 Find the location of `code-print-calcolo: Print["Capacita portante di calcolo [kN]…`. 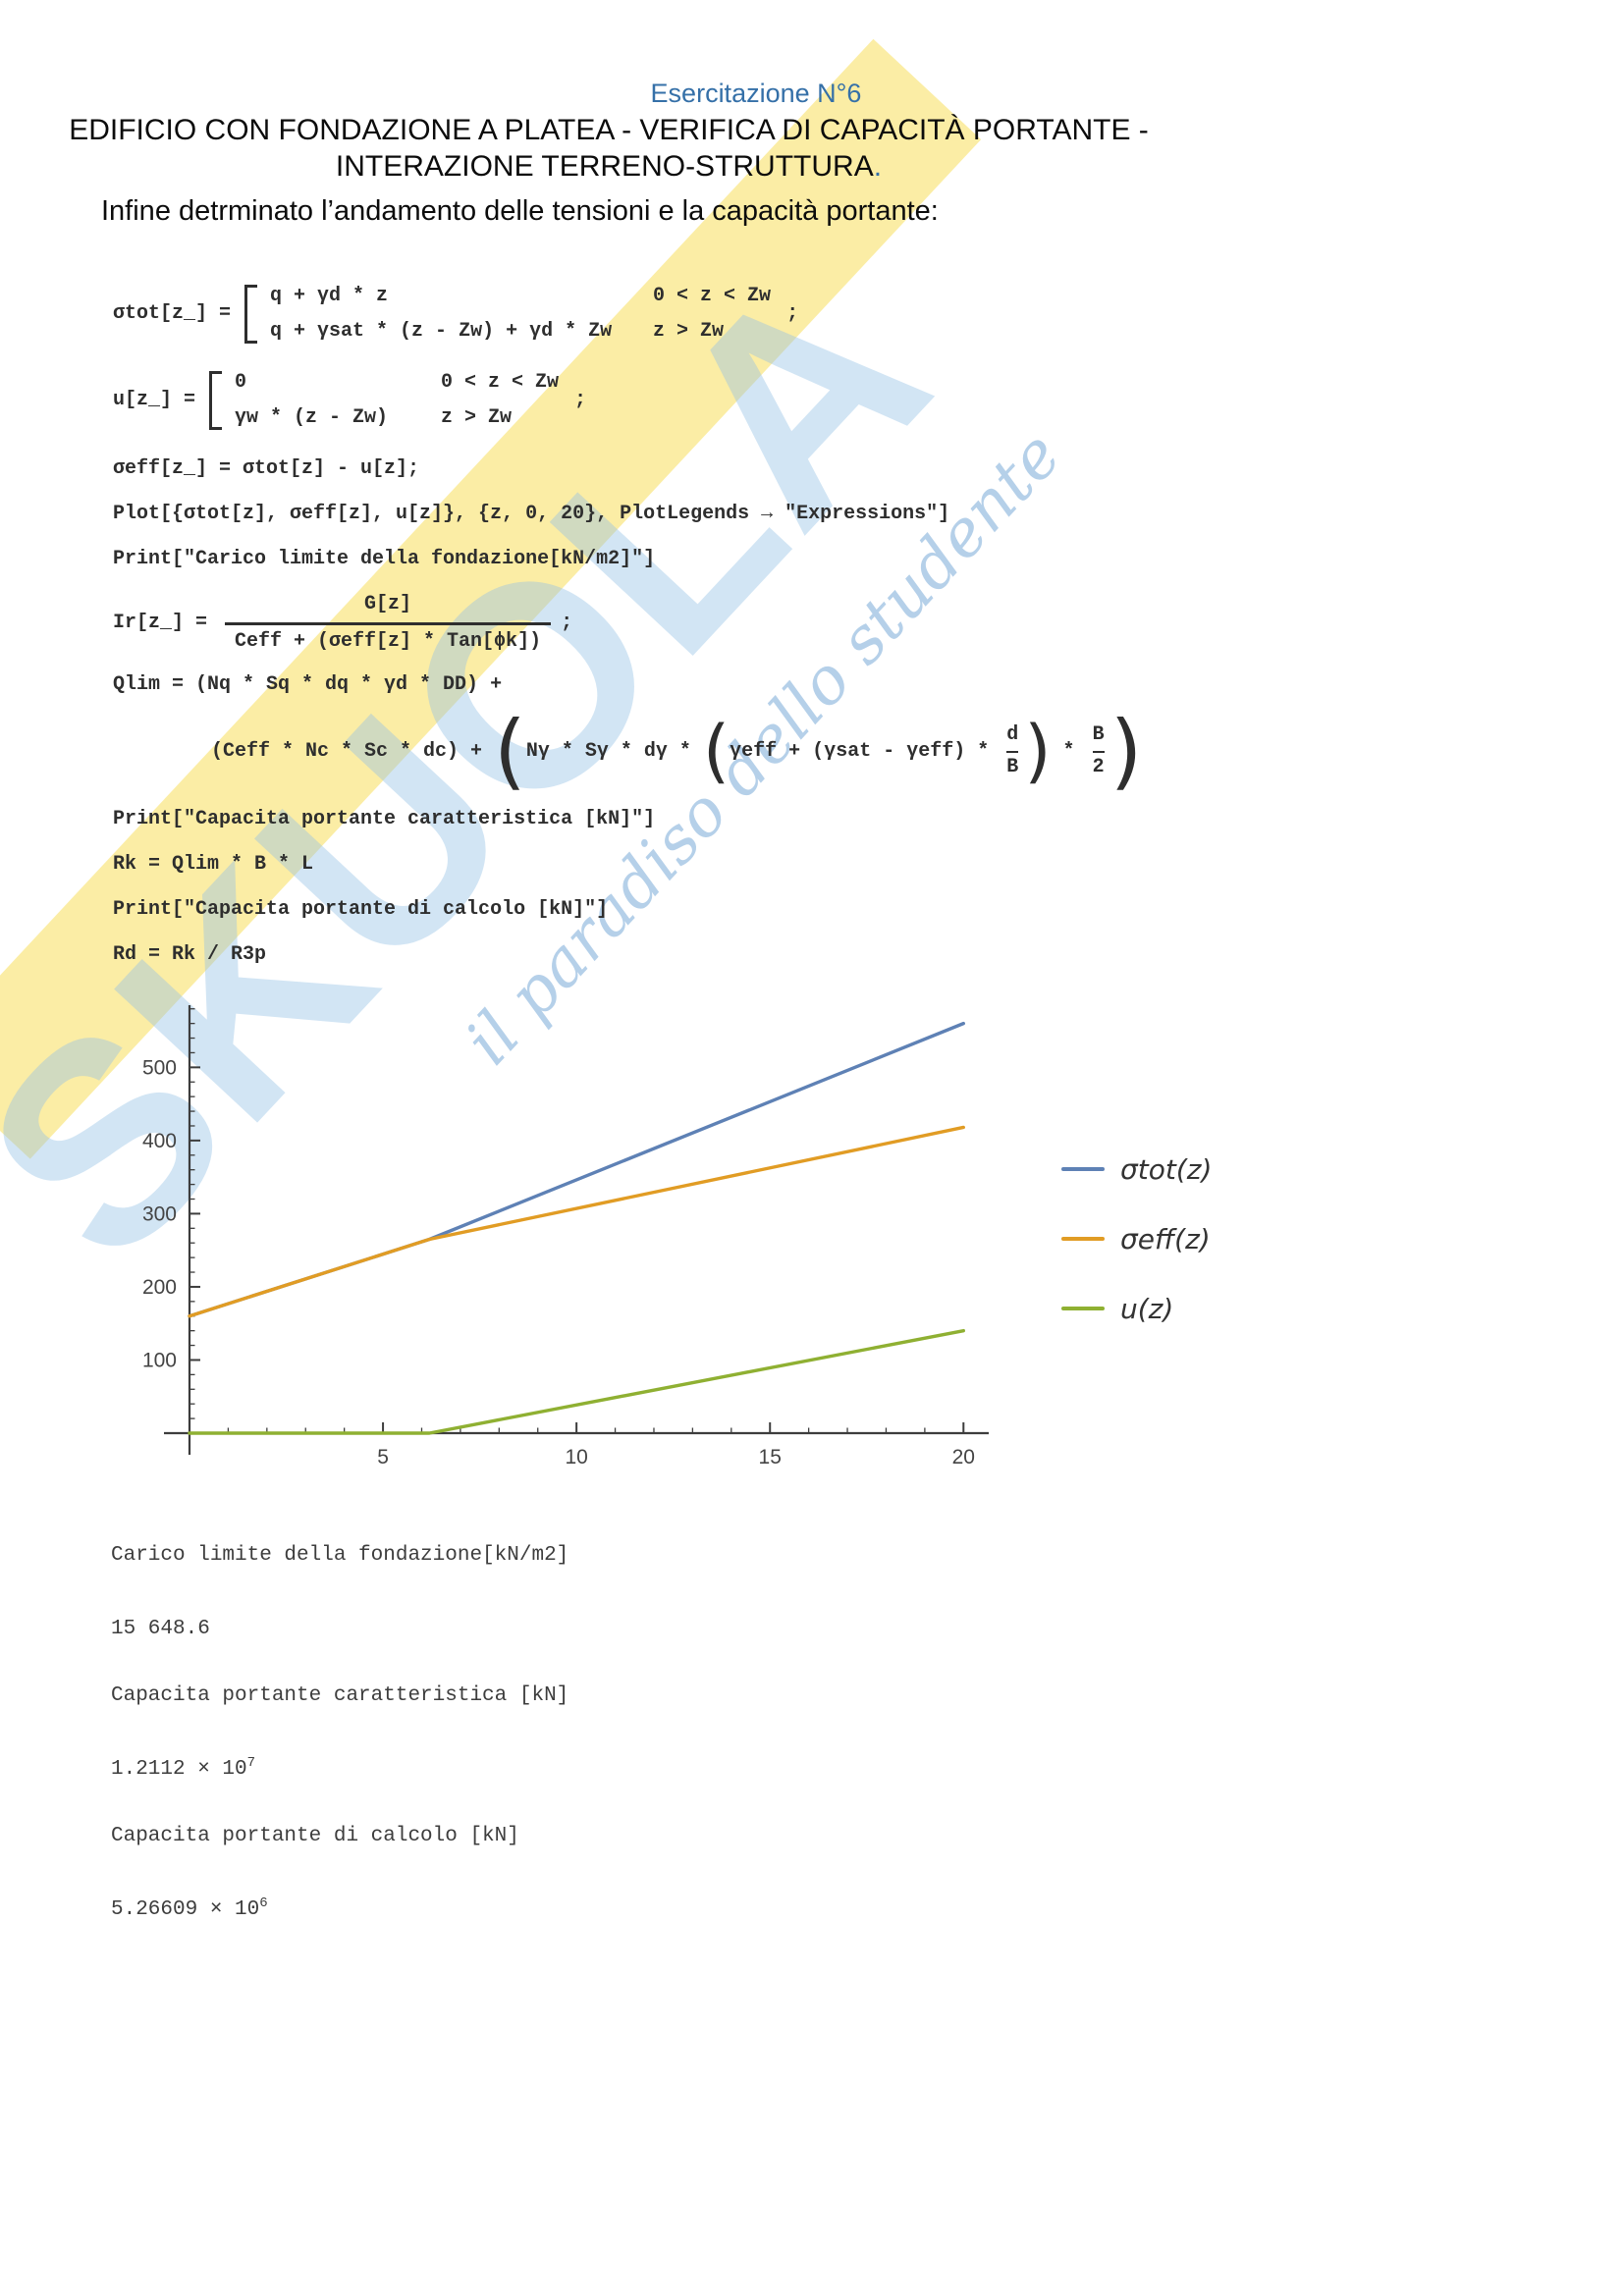

code-print-calcolo: Print["Capacita portante di calcolo [kN]… is located at coordinates (361, 910).